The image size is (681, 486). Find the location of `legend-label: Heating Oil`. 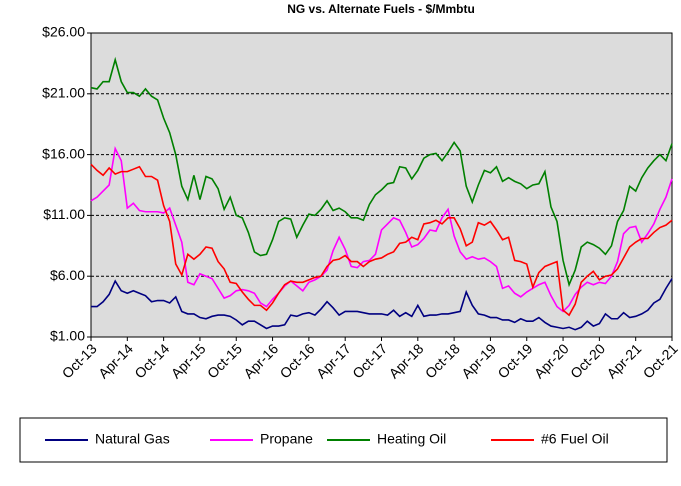

legend-label: Heating Oil is located at coordinates (411, 439).